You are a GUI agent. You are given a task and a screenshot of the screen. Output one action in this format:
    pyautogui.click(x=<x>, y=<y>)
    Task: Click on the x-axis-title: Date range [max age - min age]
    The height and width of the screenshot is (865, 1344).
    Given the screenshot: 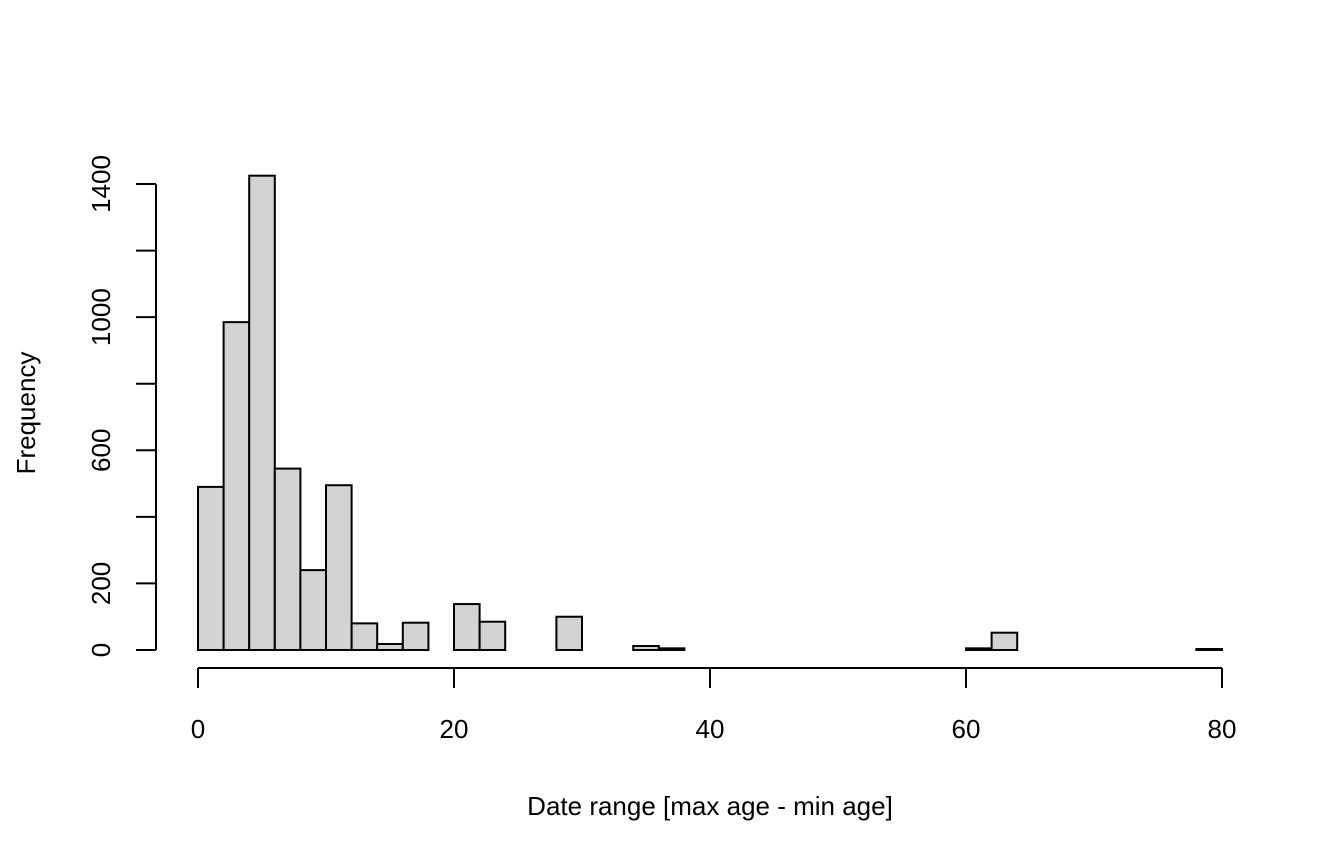 What is the action you would take?
    pyautogui.click(x=710, y=806)
    